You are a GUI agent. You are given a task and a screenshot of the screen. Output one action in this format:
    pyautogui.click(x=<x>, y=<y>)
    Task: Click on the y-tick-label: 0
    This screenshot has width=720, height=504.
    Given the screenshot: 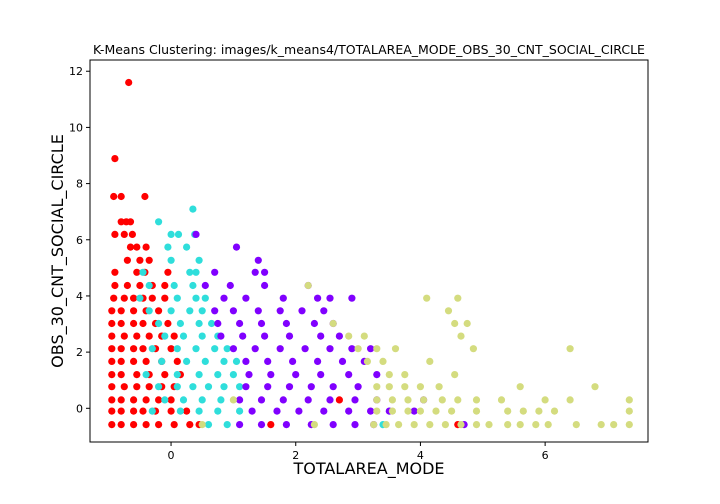 What is the action you would take?
    pyautogui.click(x=79, y=408)
    